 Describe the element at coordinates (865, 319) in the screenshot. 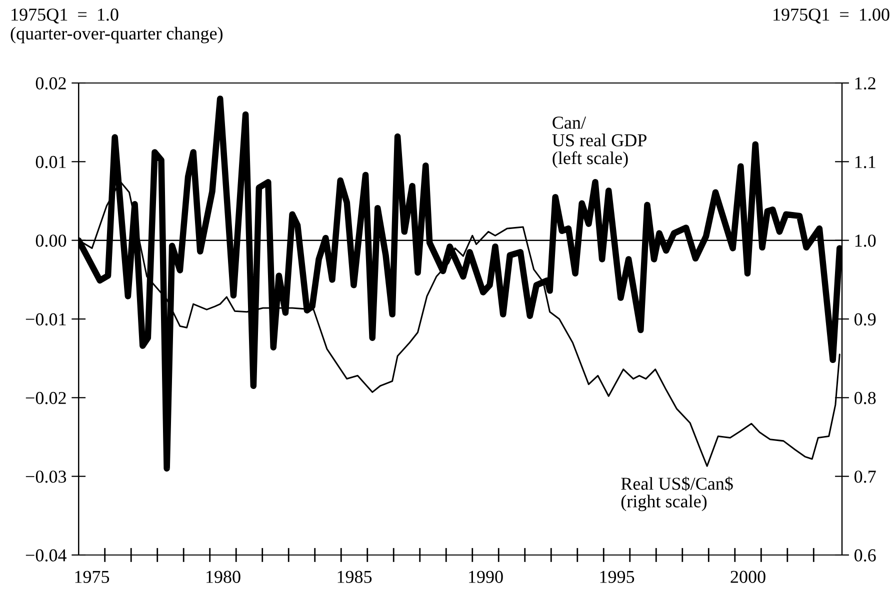

I see `y2-tick-label: 0.9` at that location.